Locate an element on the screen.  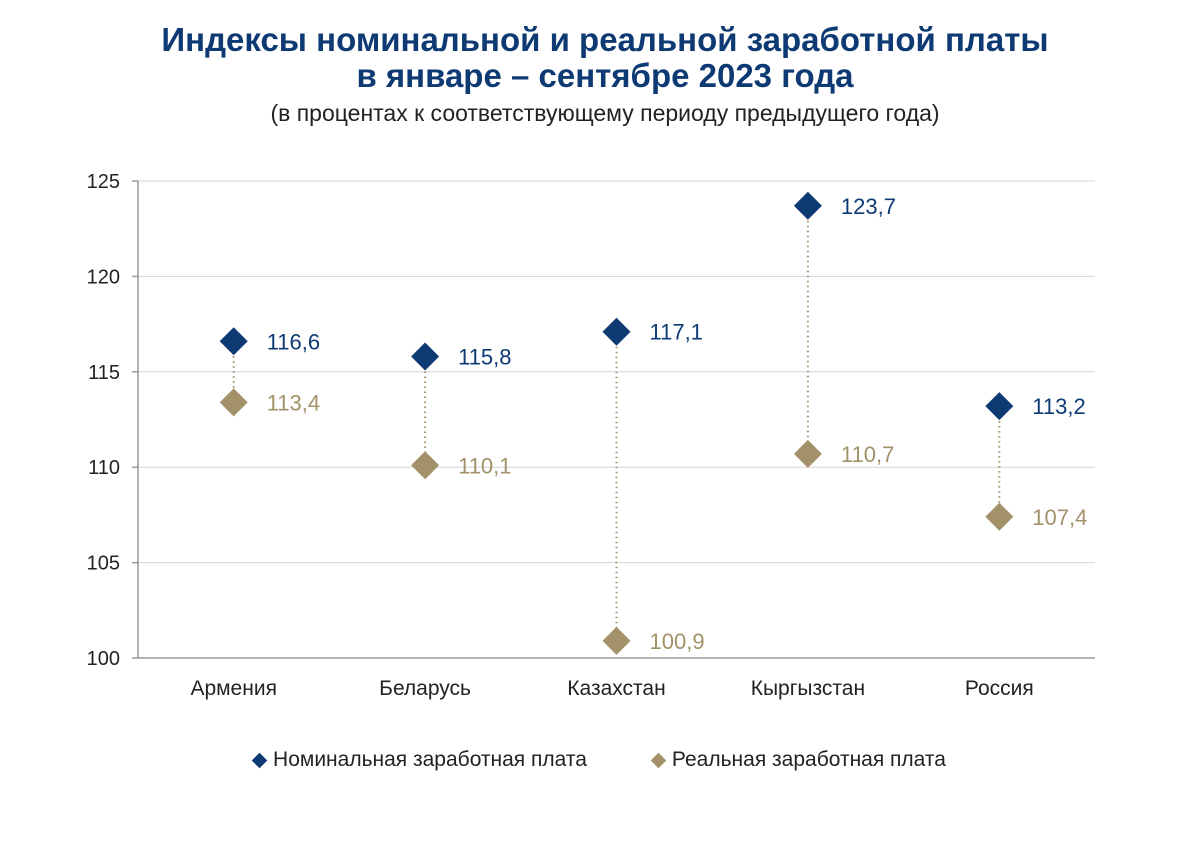
nominal-data-label: 116,6 is located at coordinates (293, 341).